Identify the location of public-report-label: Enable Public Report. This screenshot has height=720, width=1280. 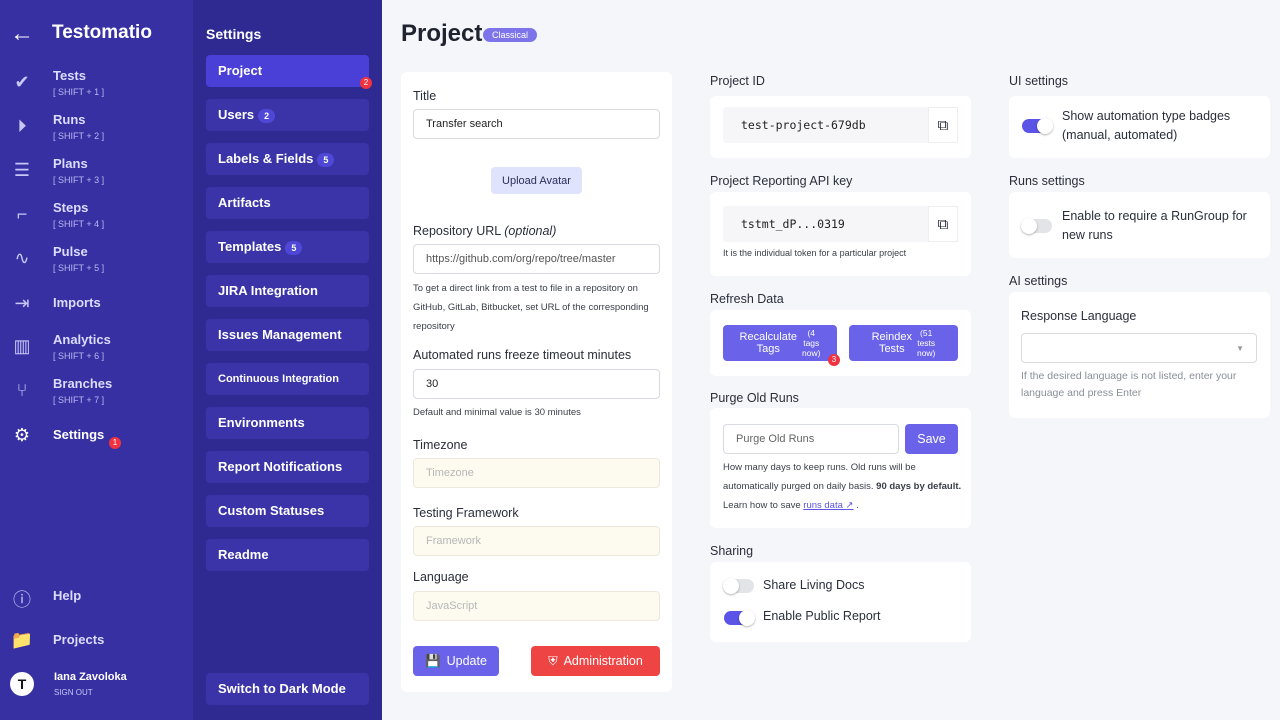
(822, 616).